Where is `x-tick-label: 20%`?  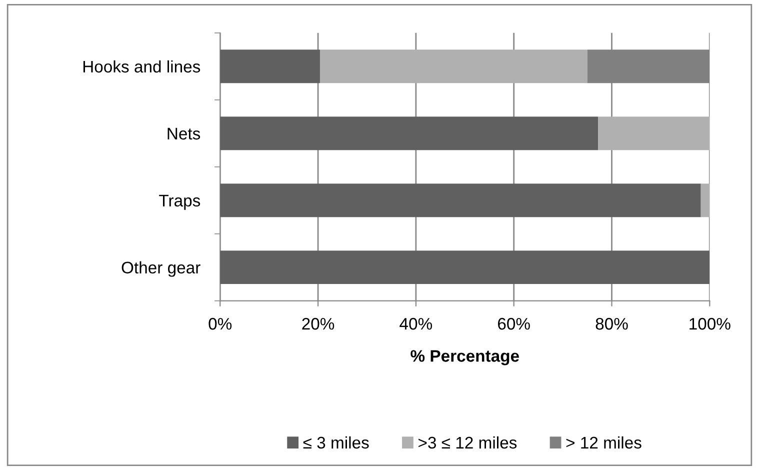 x-tick-label: 20% is located at coordinates (318, 324).